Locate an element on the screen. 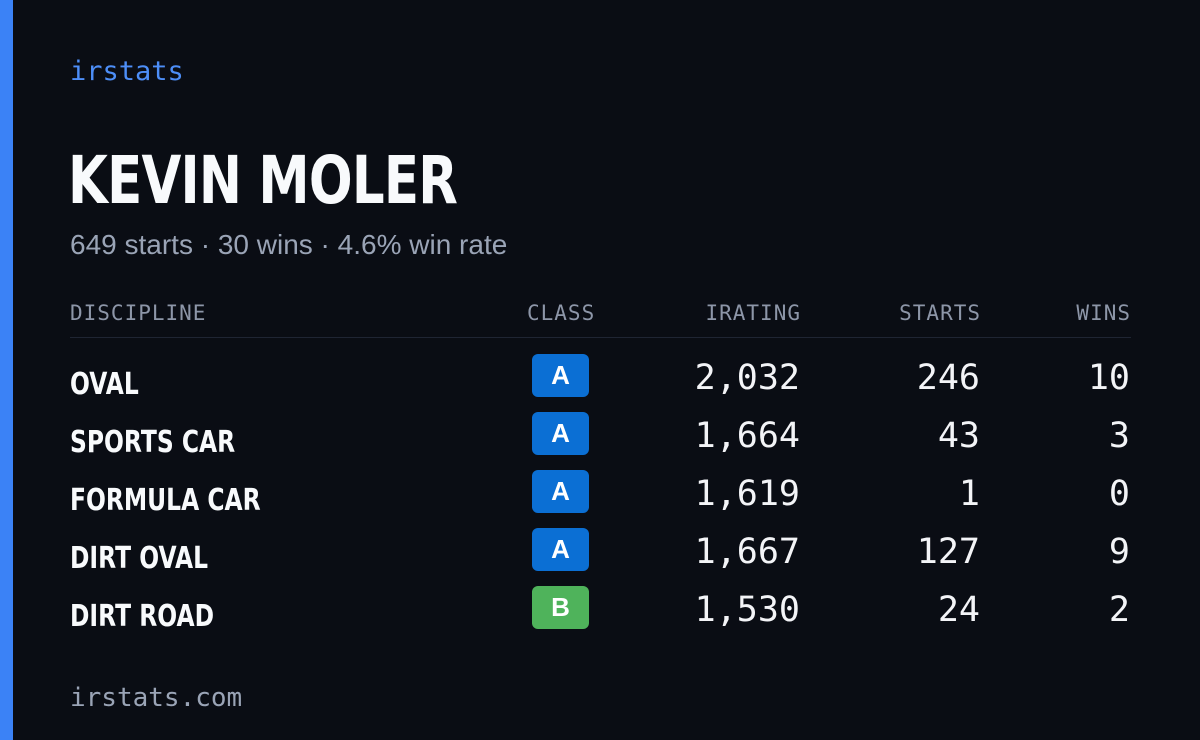  header-starts: STARTS is located at coordinates (940, 313).